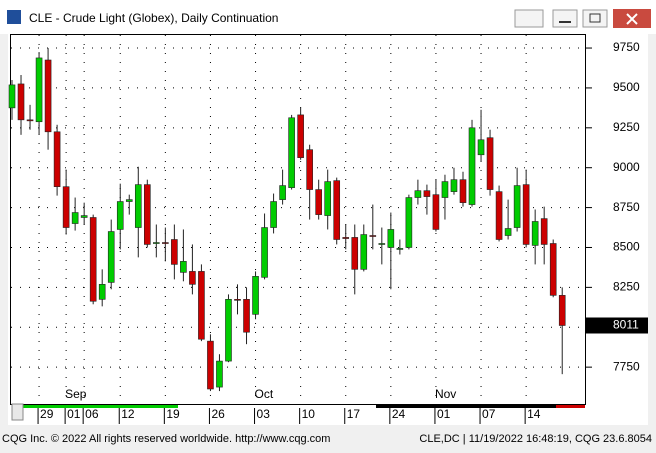 This screenshot has height=453, width=656. I want to click on y-tick-label: 8750, so click(626, 207).